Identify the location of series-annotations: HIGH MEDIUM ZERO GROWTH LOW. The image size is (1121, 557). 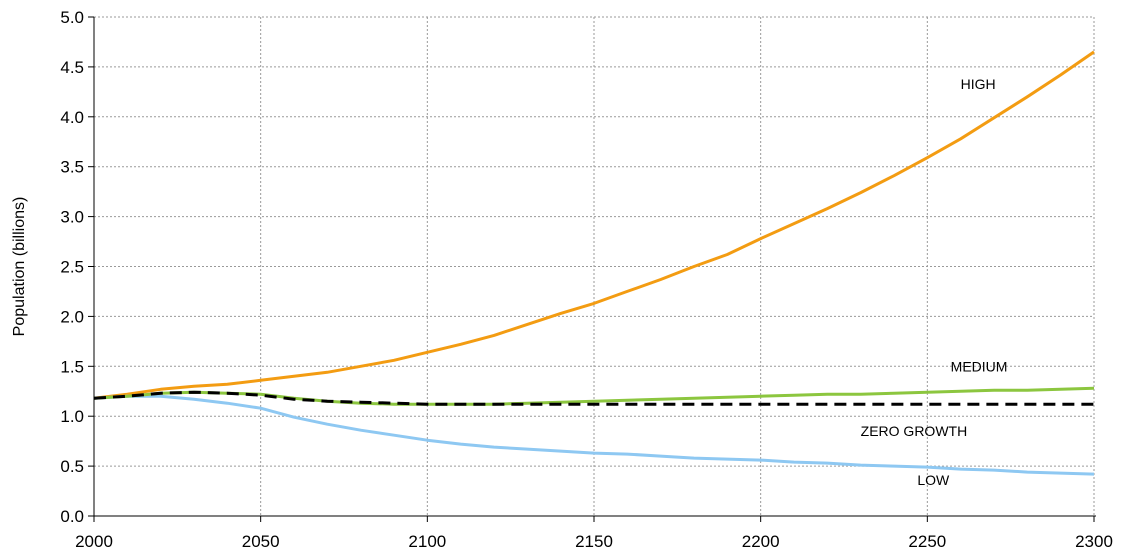
(934, 282).